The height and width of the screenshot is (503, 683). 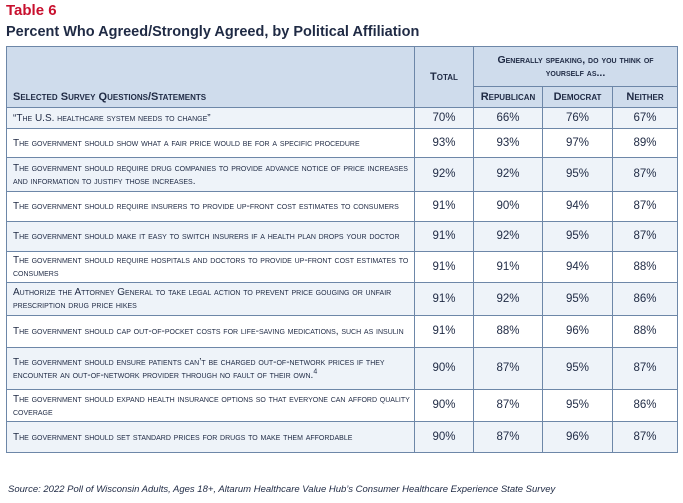 What do you see at coordinates (31, 10) in the screenshot?
I see `table-label: Table 6` at bounding box center [31, 10].